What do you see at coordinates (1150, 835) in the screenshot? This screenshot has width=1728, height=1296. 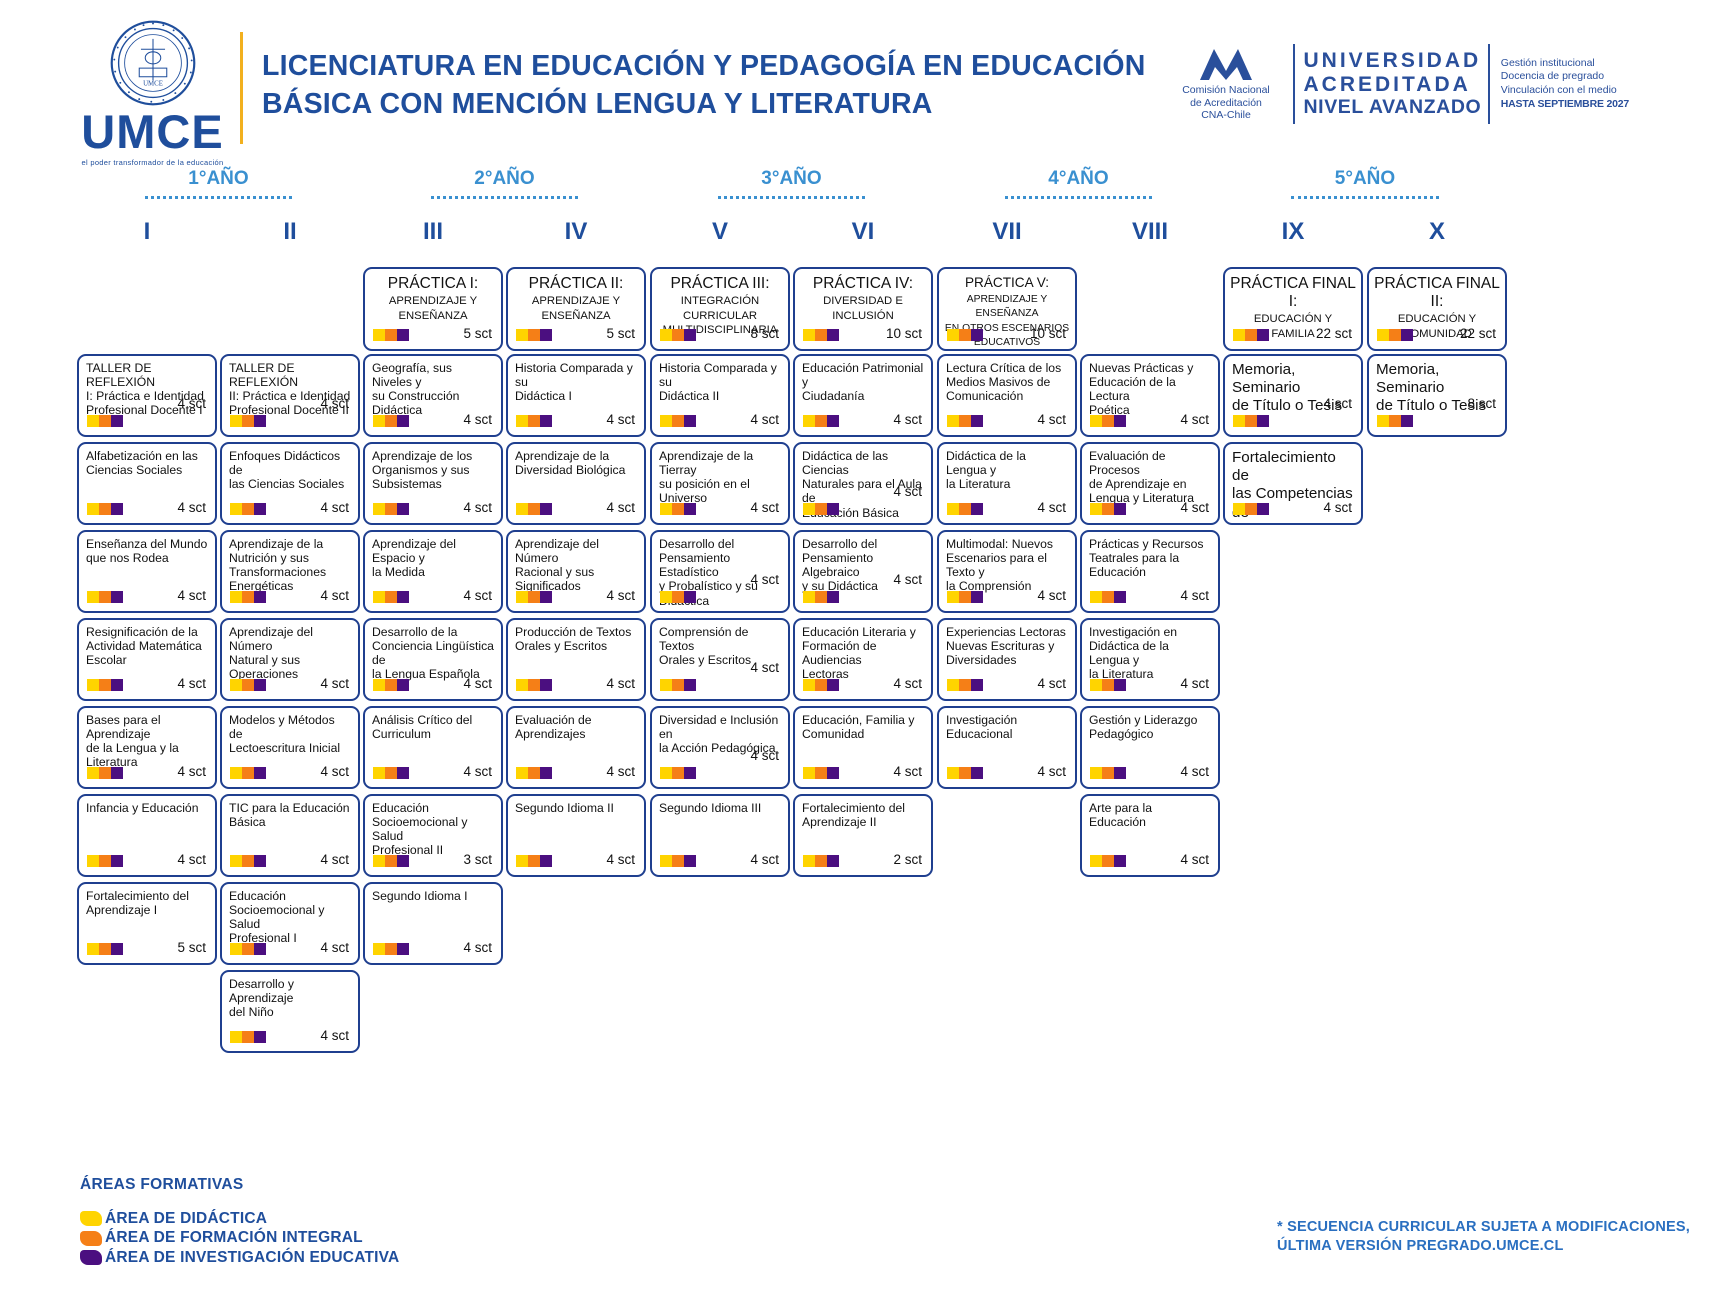 I see `course-box: Arte para la Educación 4 sct` at bounding box center [1150, 835].